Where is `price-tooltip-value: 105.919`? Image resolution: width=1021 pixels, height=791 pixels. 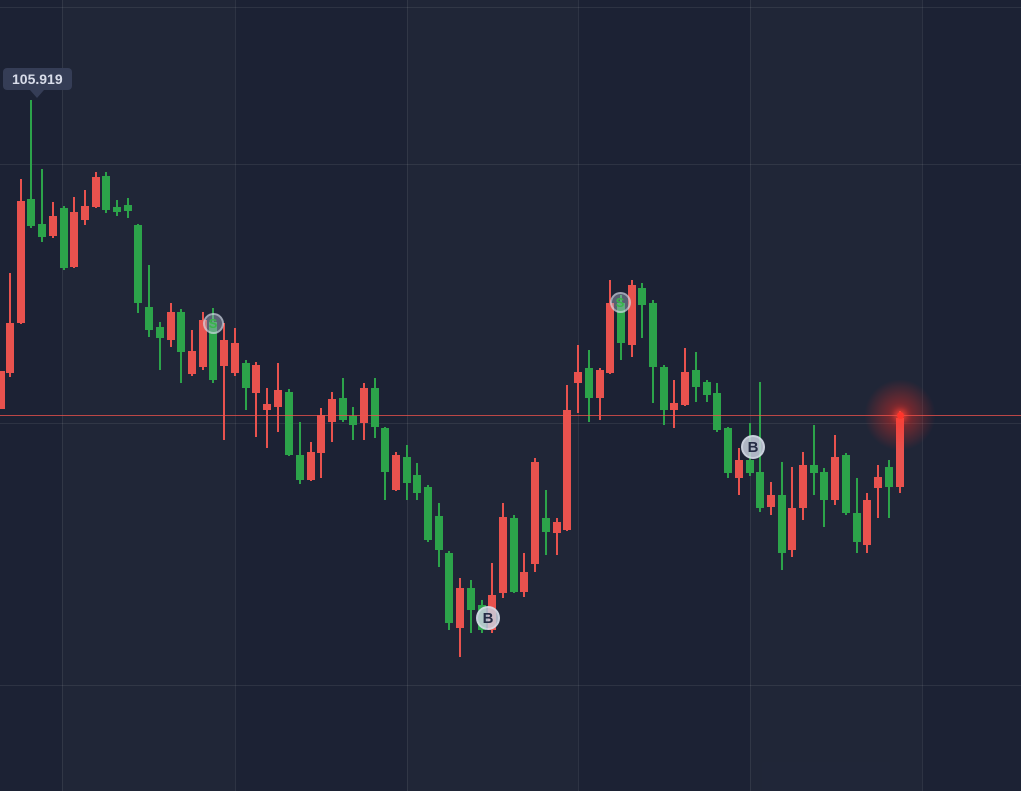
price-tooltip-value: 105.919 is located at coordinates (37, 79).